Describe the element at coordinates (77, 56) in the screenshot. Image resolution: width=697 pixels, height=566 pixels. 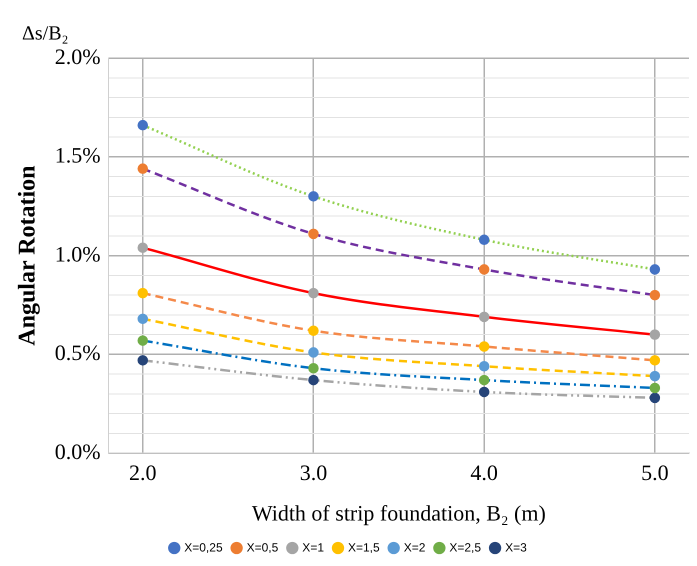
I see `y-tick-label: 2.0%` at that location.